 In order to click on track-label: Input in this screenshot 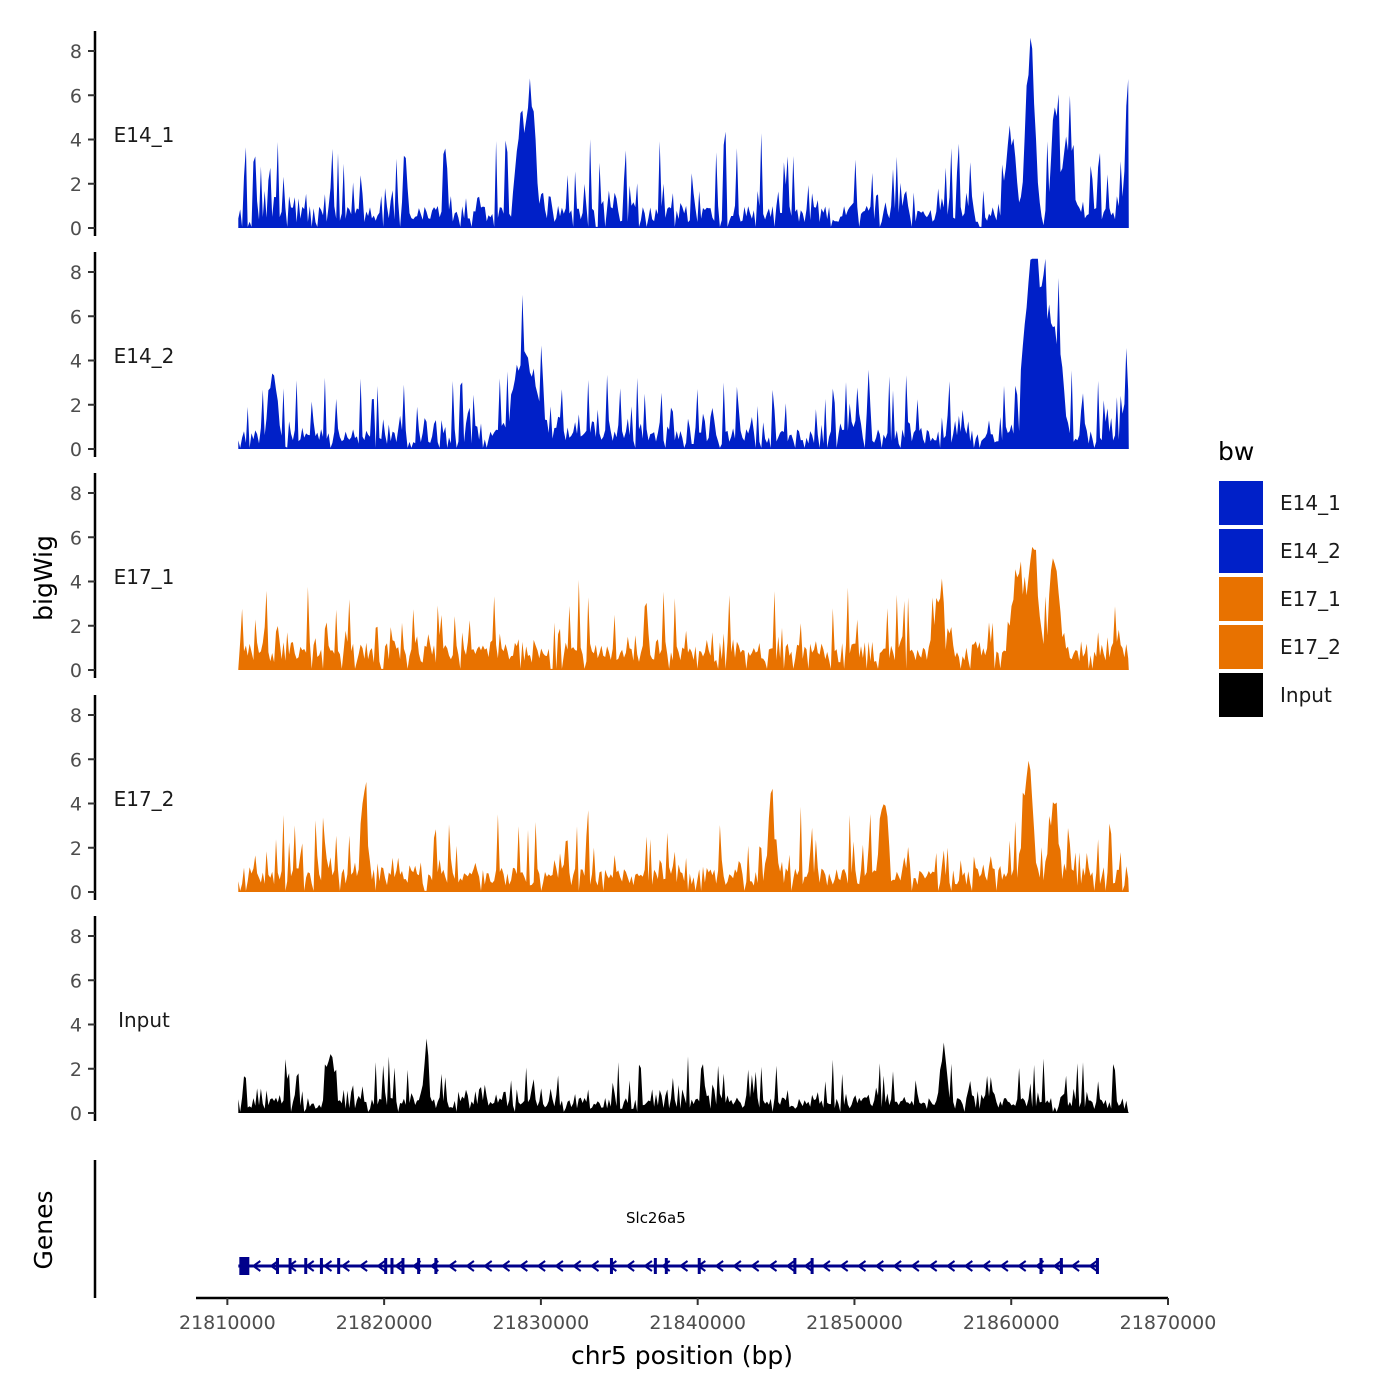, I will do `click(144, 1020)`.